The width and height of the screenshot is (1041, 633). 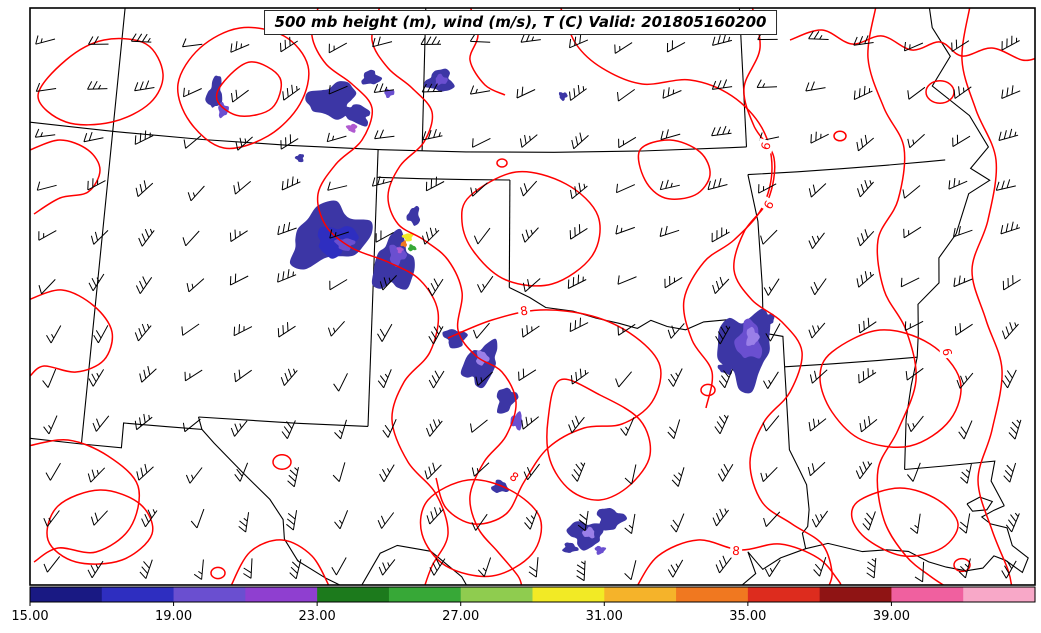 I want to click on temperature-contour-ring, so click(x=840, y=136).